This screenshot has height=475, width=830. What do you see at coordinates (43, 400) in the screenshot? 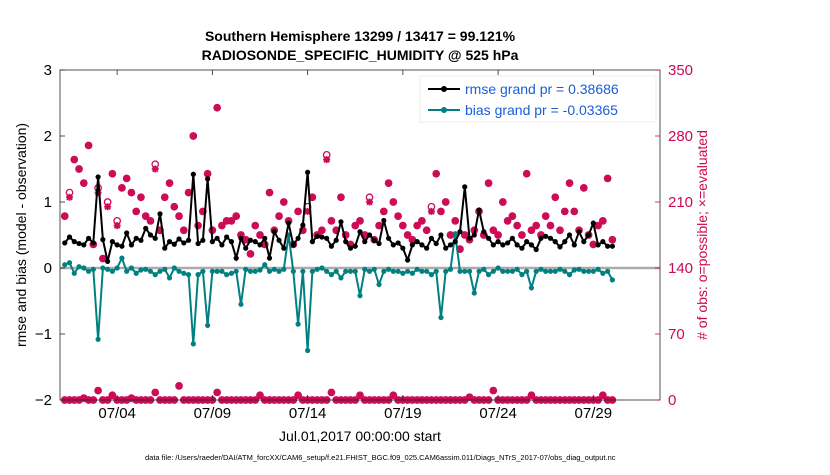
I see `y-tick-label: −2` at bounding box center [43, 400].